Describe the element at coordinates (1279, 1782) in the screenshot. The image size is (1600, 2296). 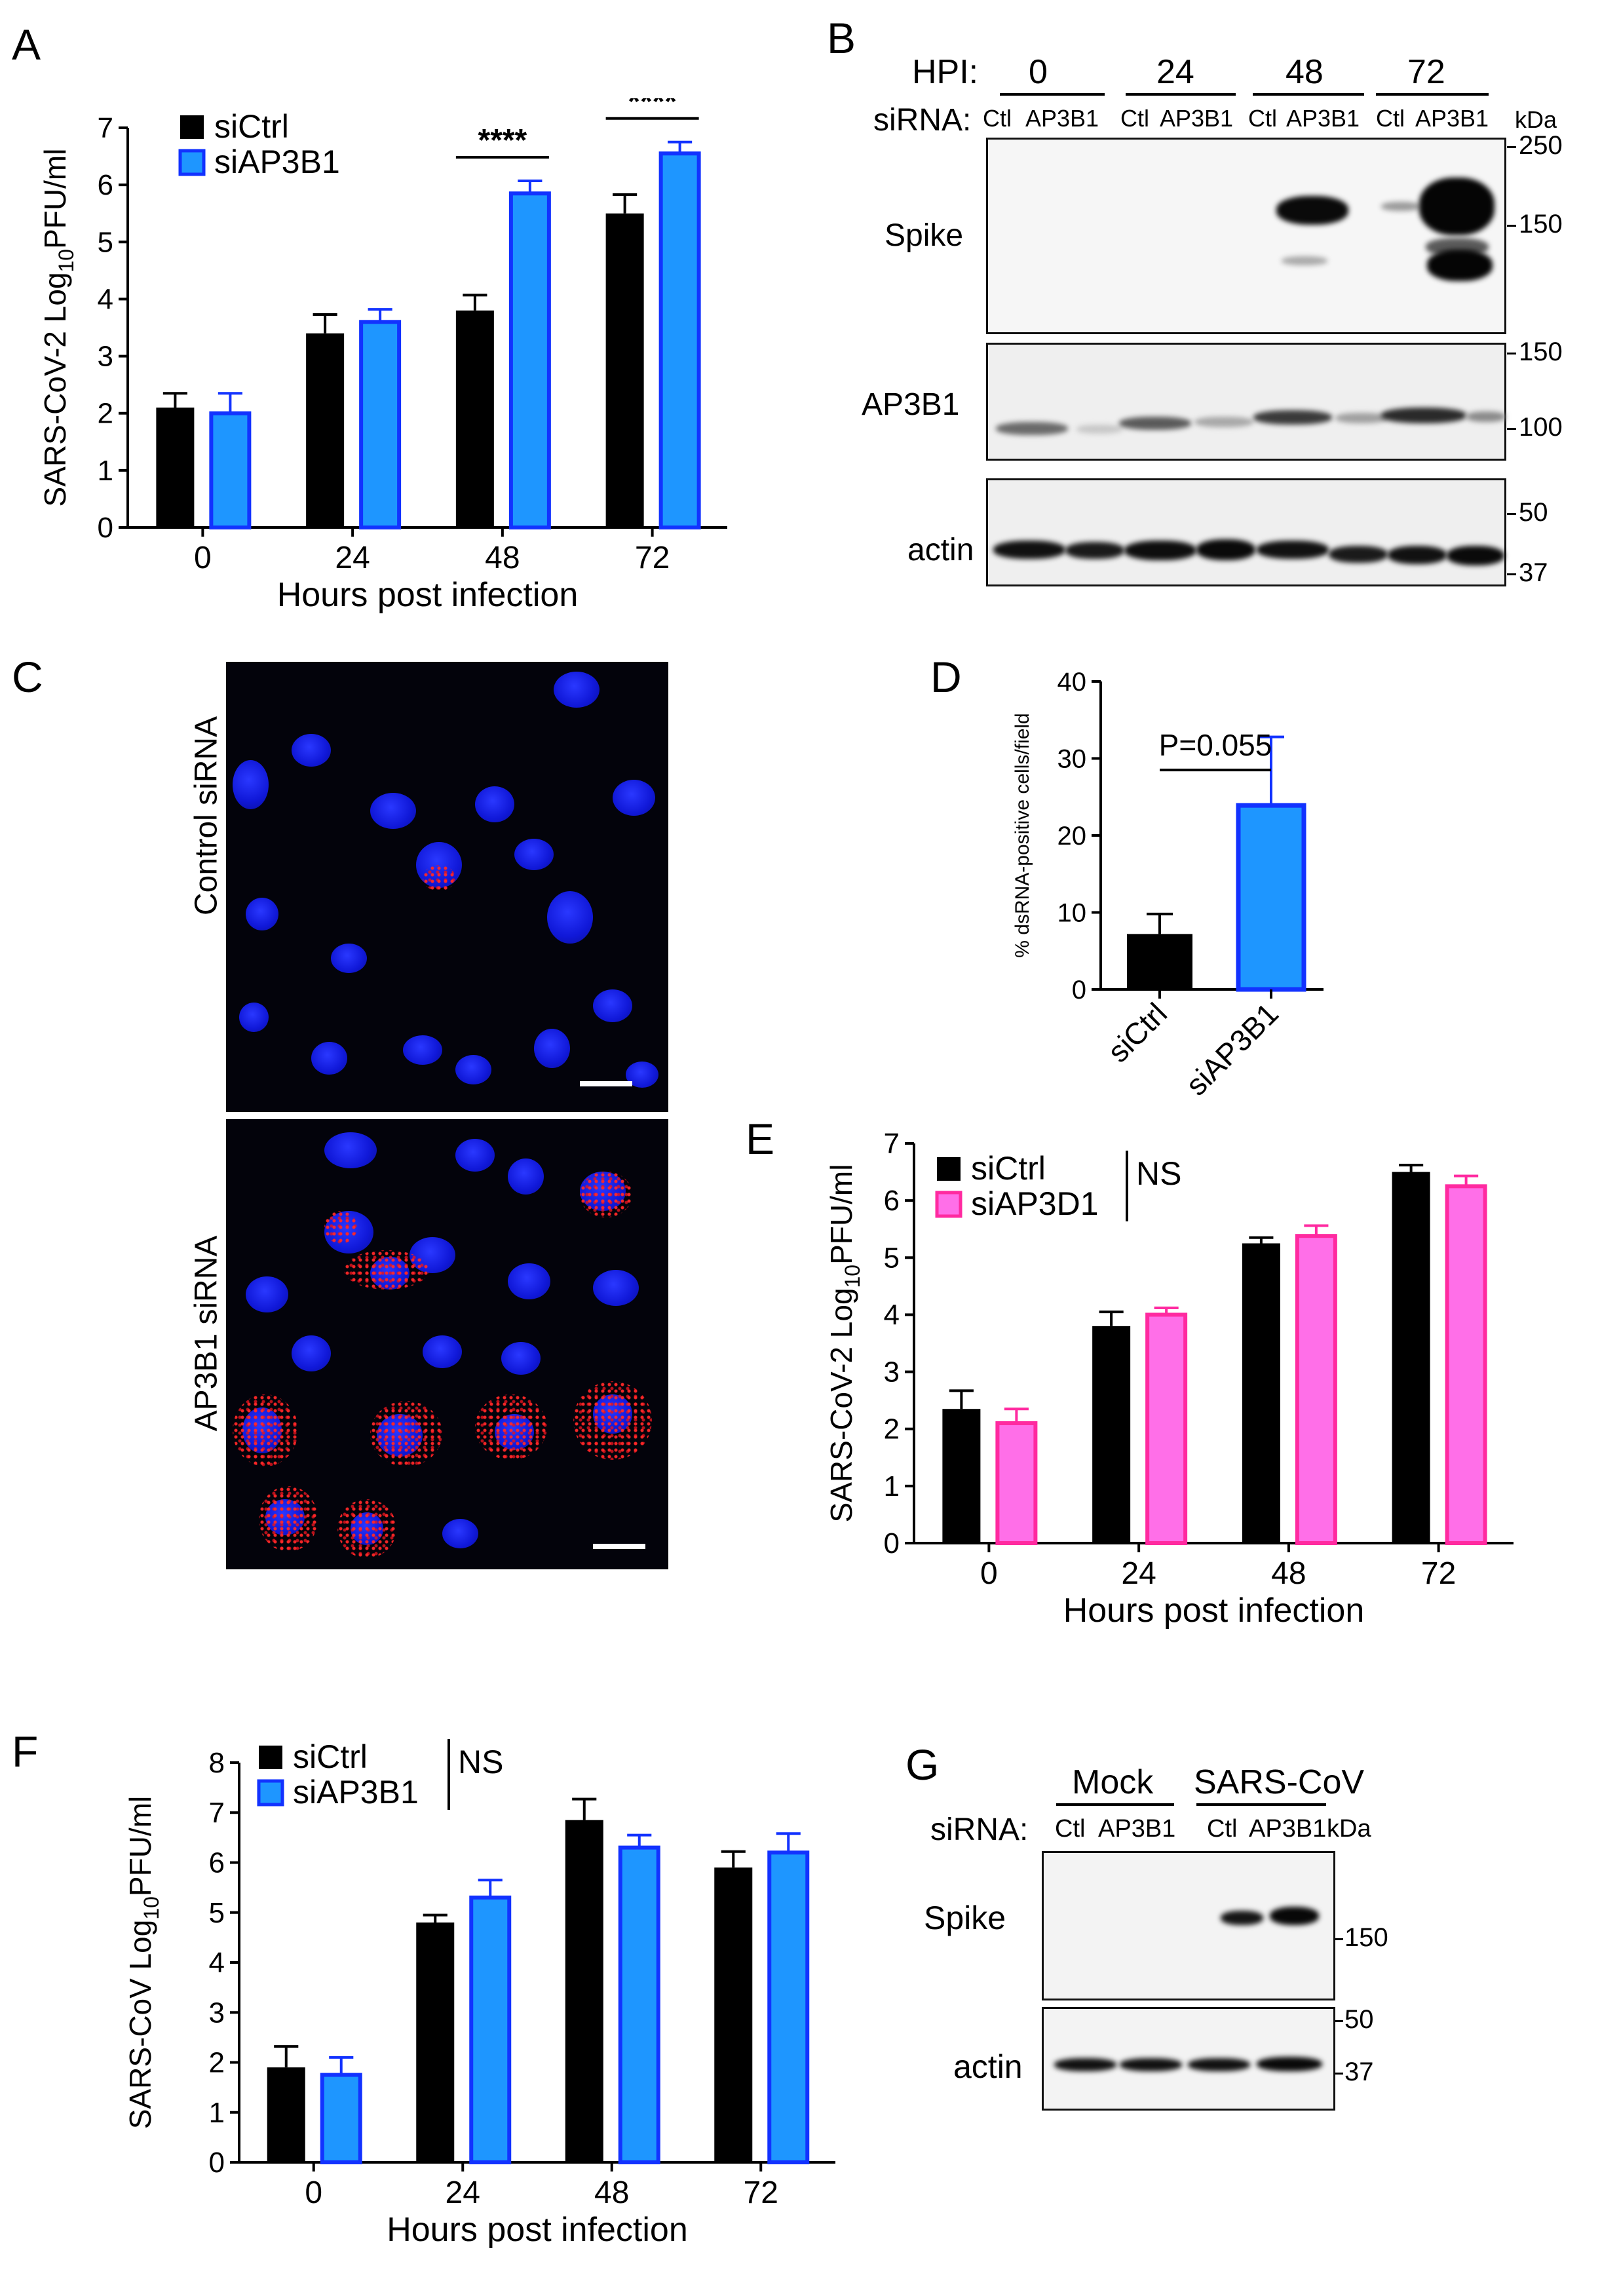
I see `blot-g-group-sarscov: SARS-CoV` at that location.